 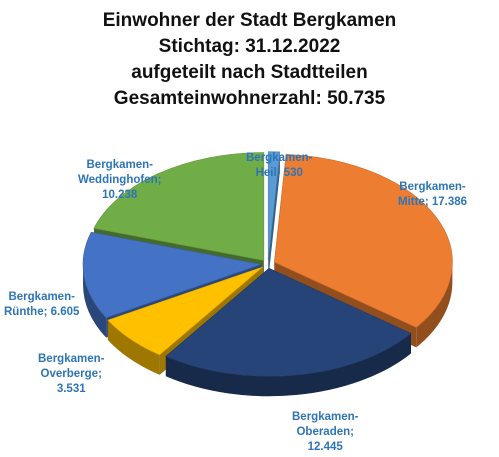 What do you see at coordinates (274, 205) in the screenshot?
I see `slice-heil` at bounding box center [274, 205].